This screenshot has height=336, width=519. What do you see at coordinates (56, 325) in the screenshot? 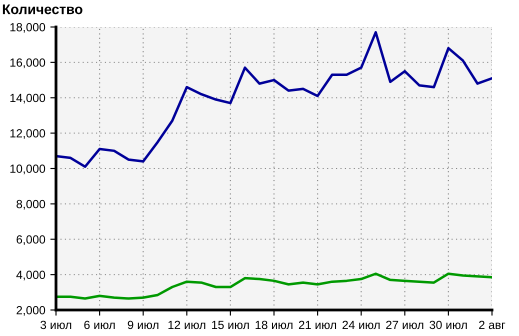
I see `x-tick-label: 3 июл` at bounding box center [56, 325].